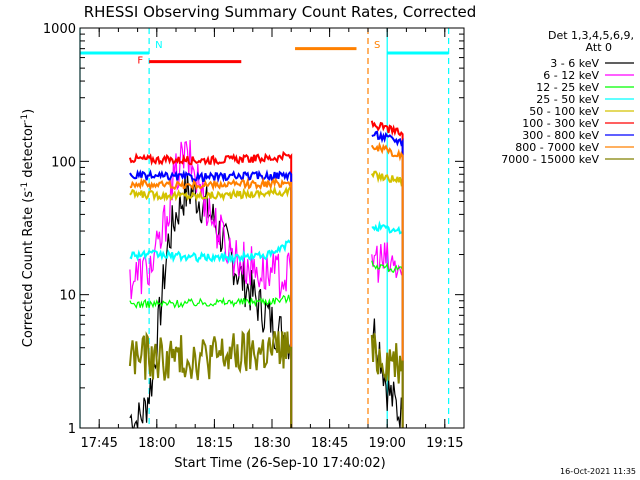  Describe the element at coordinates (560, 135) in the screenshot. I see `legend-entry-label: 300 - 800 keV` at that location.